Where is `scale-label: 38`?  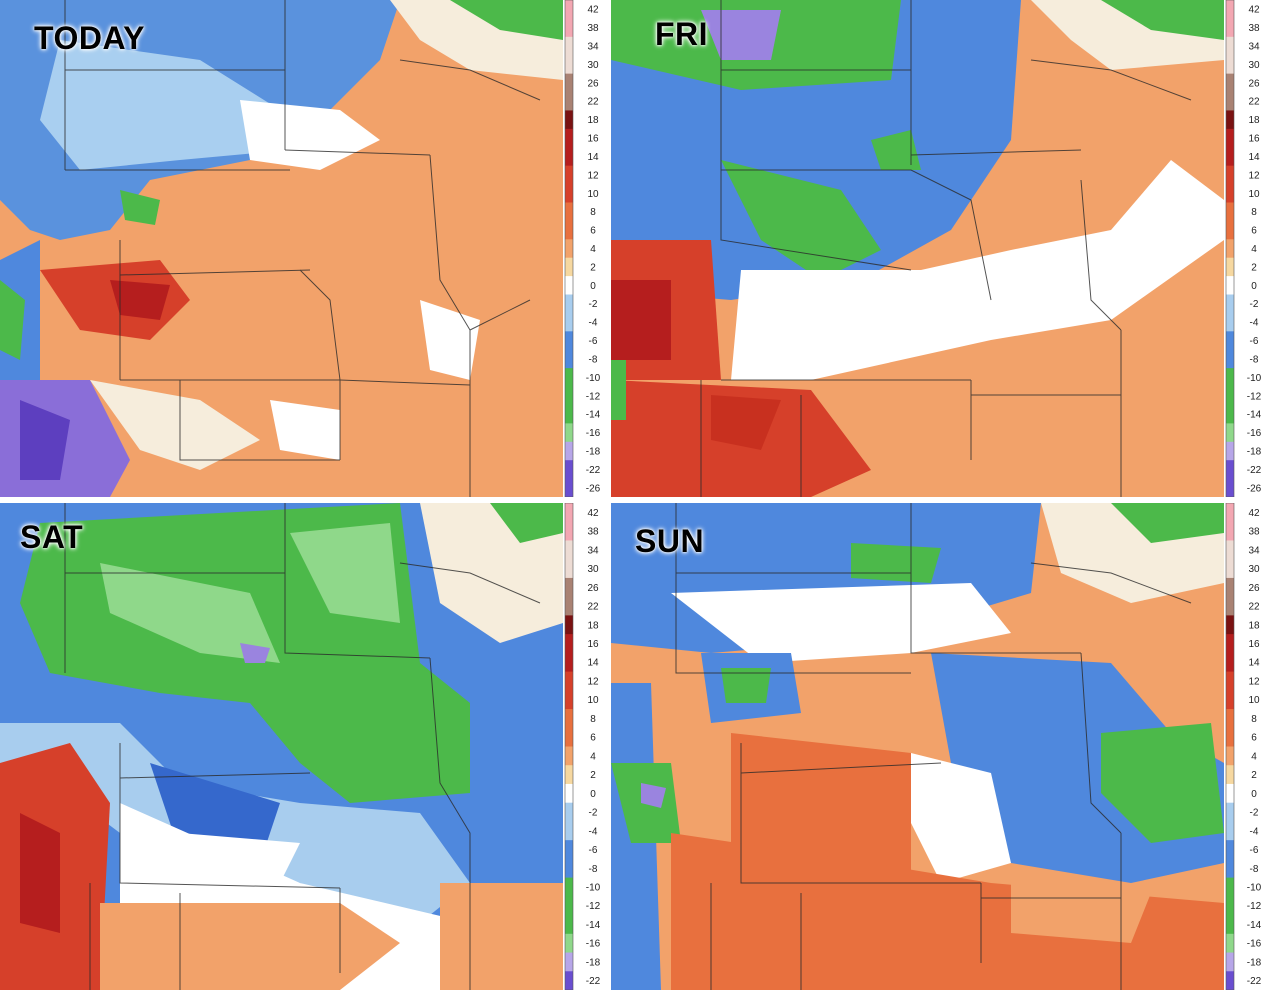 scale-label: 38 is located at coordinates (593, 532).